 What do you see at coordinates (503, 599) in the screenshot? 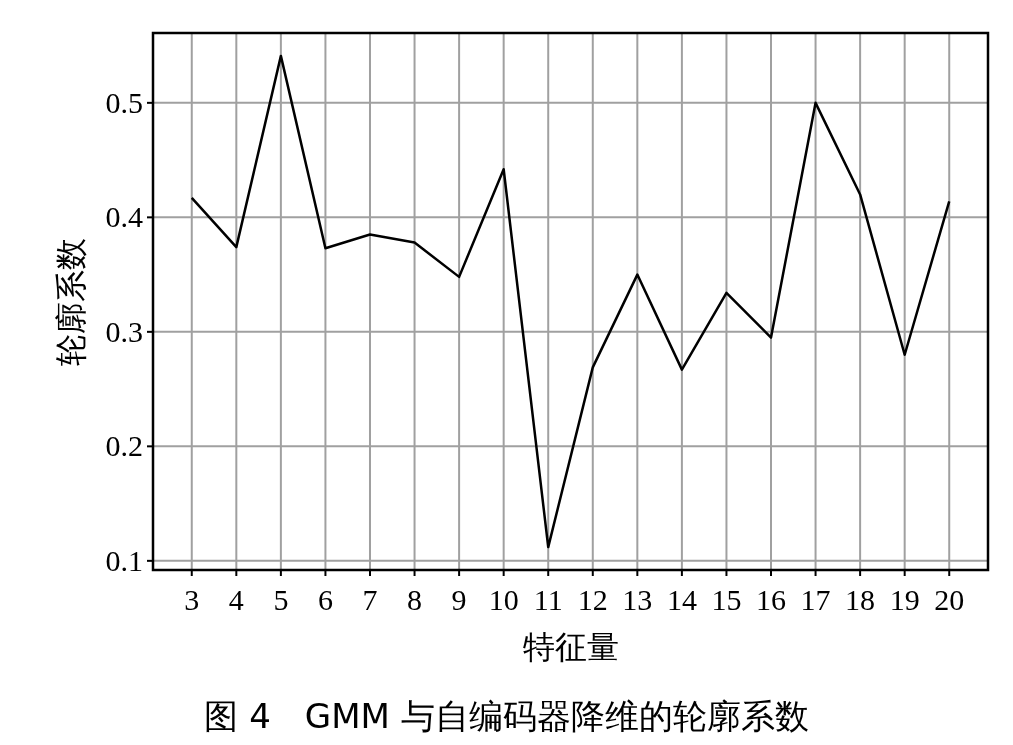
I see `x-tick-label: 10` at bounding box center [503, 599].